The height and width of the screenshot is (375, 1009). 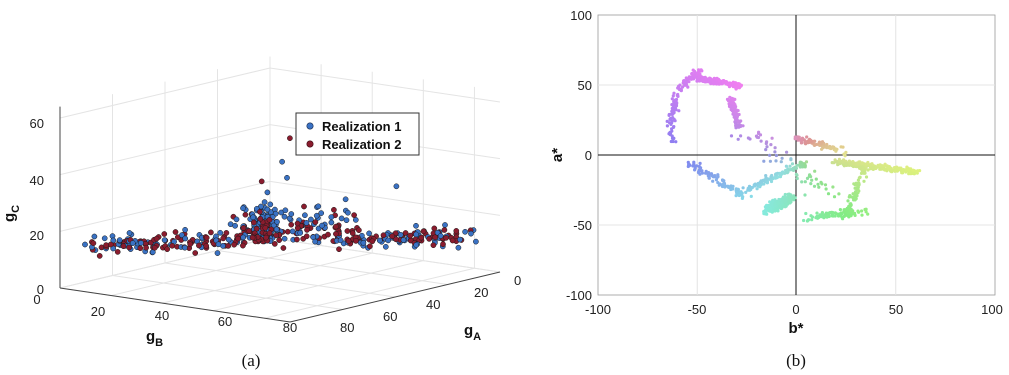 What do you see at coordinates (793, 145) in the screenshot?
I see `scatter-points-2d` at bounding box center [793, 145].